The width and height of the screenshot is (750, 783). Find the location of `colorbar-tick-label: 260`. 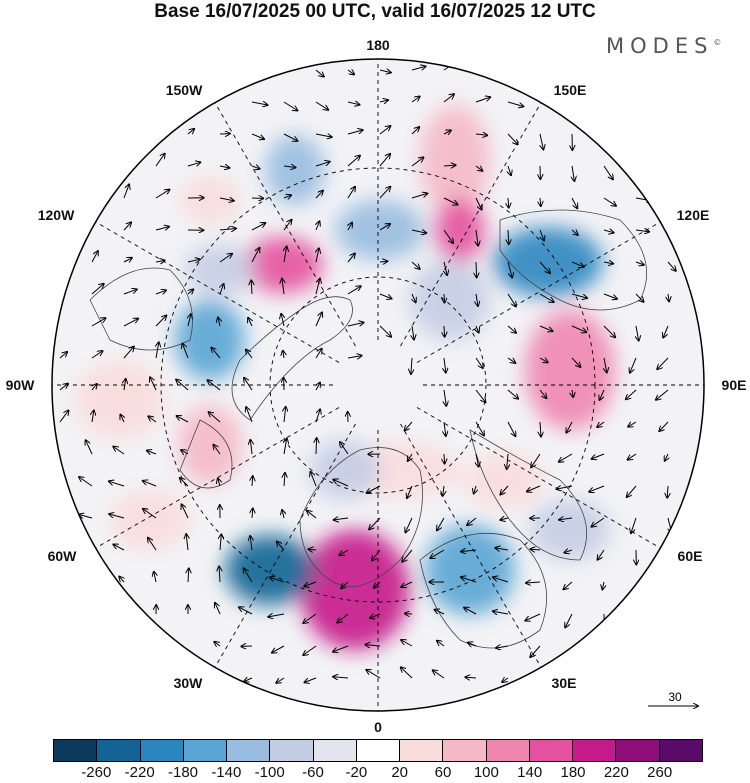

colorbar-tick-label: 260 is located at coordinates (660, 772).